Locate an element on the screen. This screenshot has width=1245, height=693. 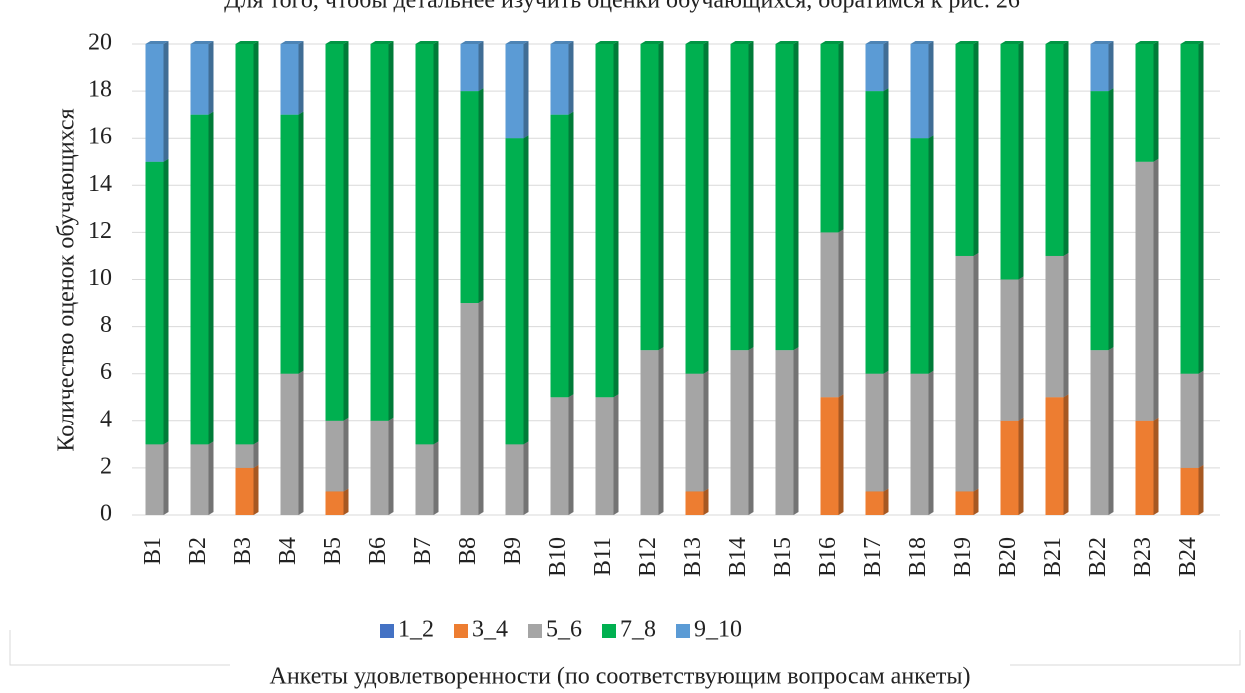
y-tick-label: 12 is located at coordinates (100, 231).